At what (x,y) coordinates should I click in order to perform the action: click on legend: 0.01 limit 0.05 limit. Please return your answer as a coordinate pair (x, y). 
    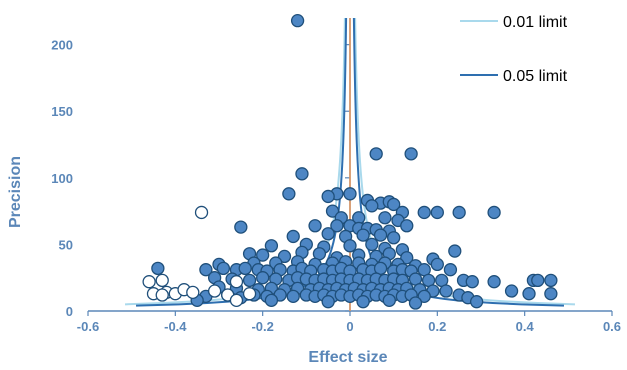
    Looking at the image, I should click on (514, 49).